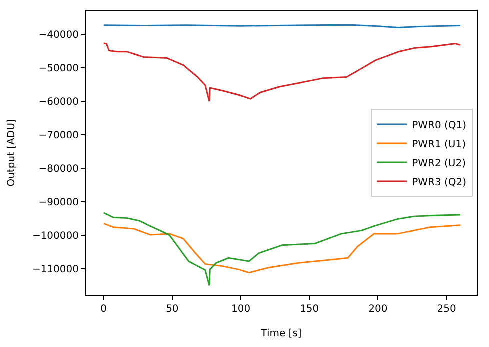  Describe the element at coordinates (439, 182) in the screenshot. I see `legend-label: PWR3 (Q2)` at that location.